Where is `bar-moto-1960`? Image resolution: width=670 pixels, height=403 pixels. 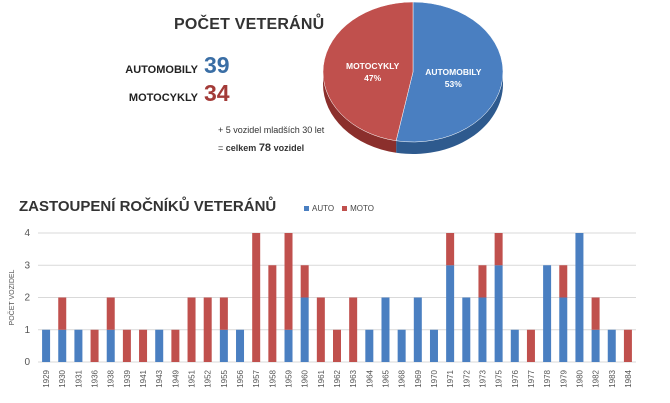 bar-moto-1960 is located at coordinates (304, 281).